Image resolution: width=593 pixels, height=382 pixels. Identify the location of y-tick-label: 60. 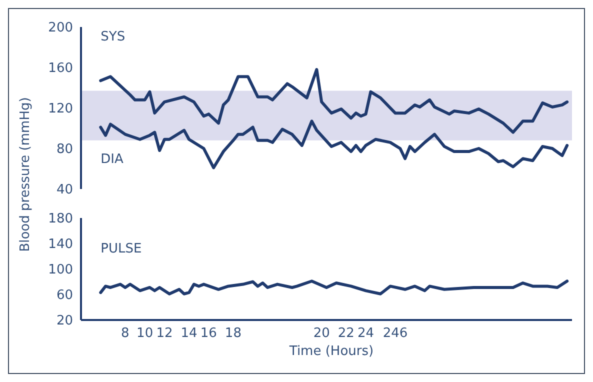
(64, 296).